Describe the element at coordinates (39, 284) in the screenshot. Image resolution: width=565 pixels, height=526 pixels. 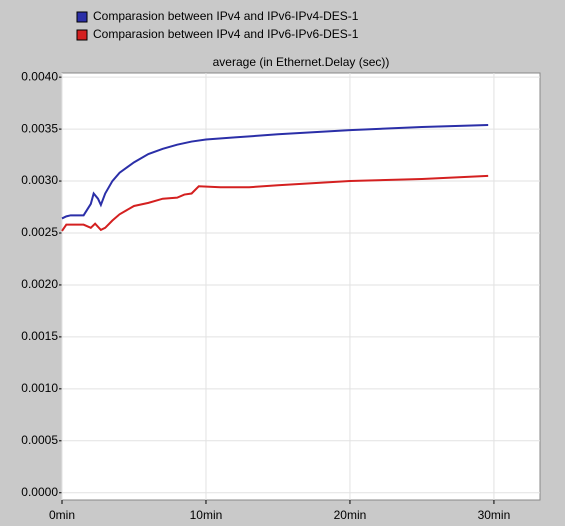
I see `y-tick-label: 0.0020` at that location.